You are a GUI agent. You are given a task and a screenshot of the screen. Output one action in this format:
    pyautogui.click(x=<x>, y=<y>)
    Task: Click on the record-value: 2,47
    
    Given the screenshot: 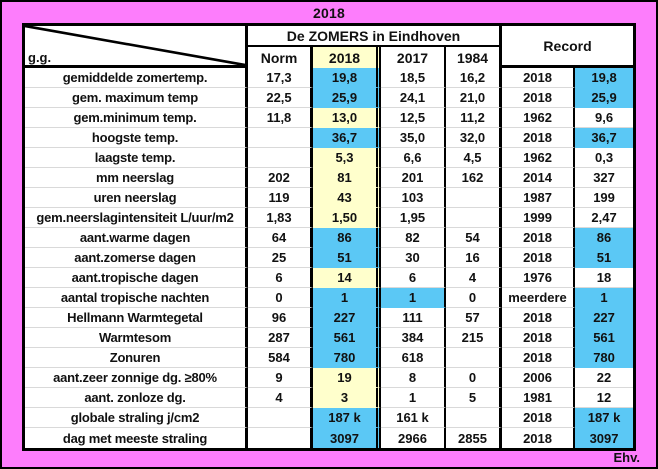 What is the action you would take?
    pyautogui.click(x=604, y=218)
    